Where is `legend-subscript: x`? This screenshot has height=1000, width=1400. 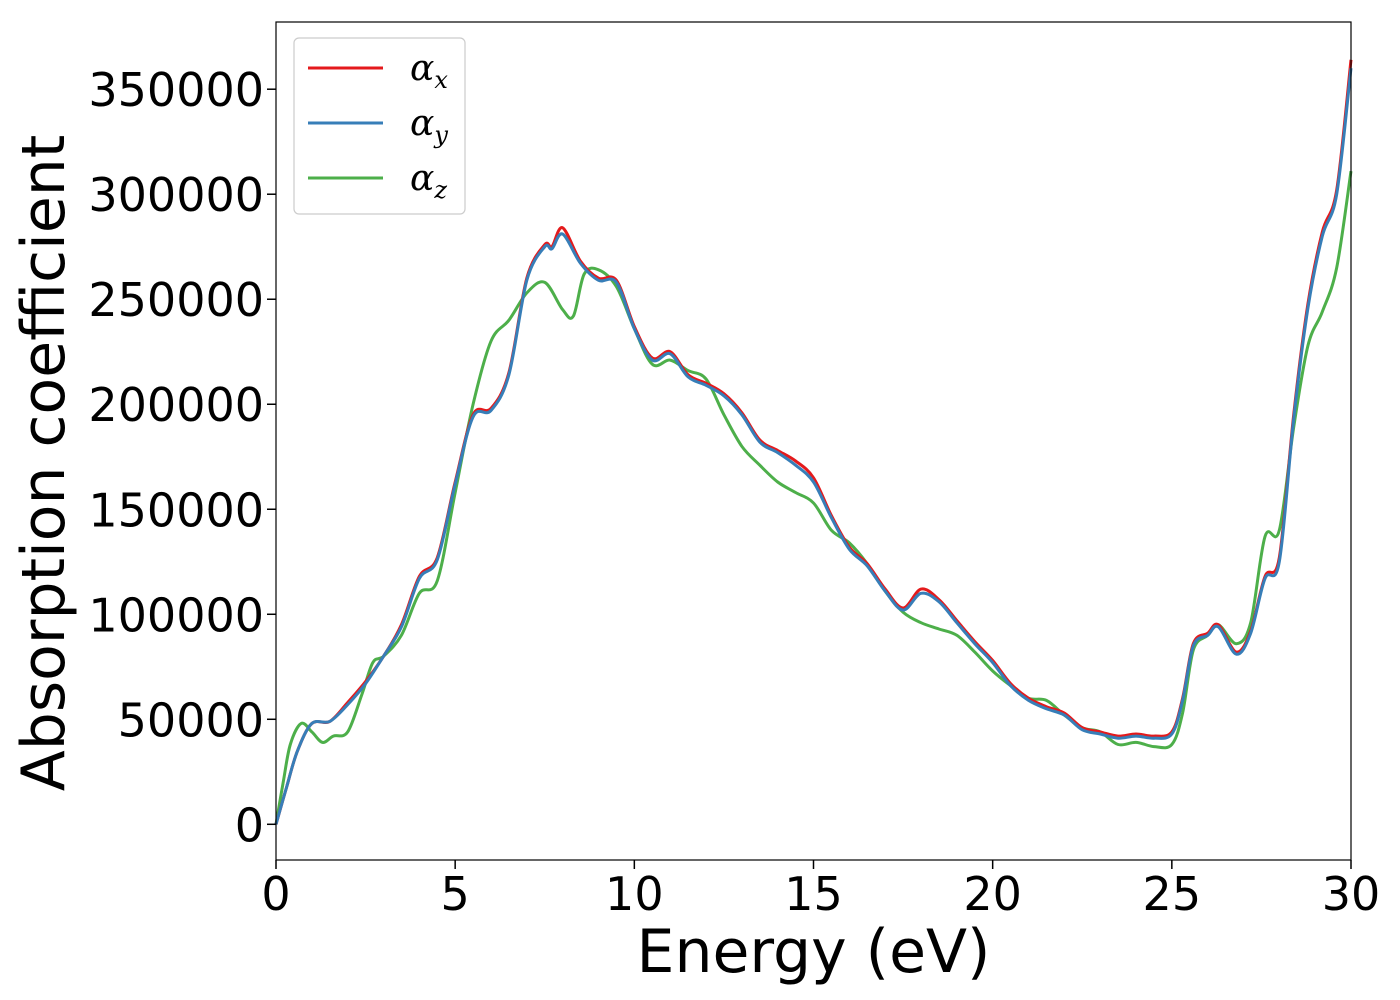 legend-subscript: x is located at coordinates (441, 80).